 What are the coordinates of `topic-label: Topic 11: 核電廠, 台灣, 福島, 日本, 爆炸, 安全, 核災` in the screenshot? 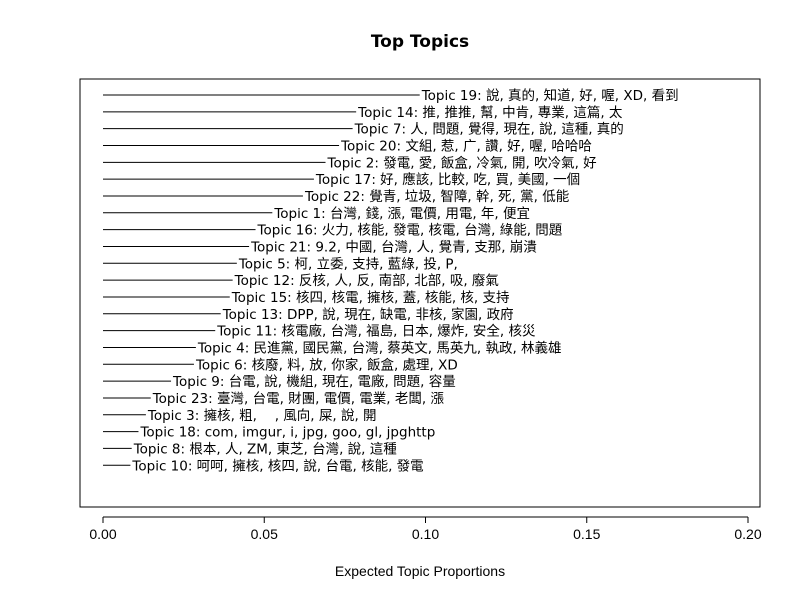 It's located at (376, 331).